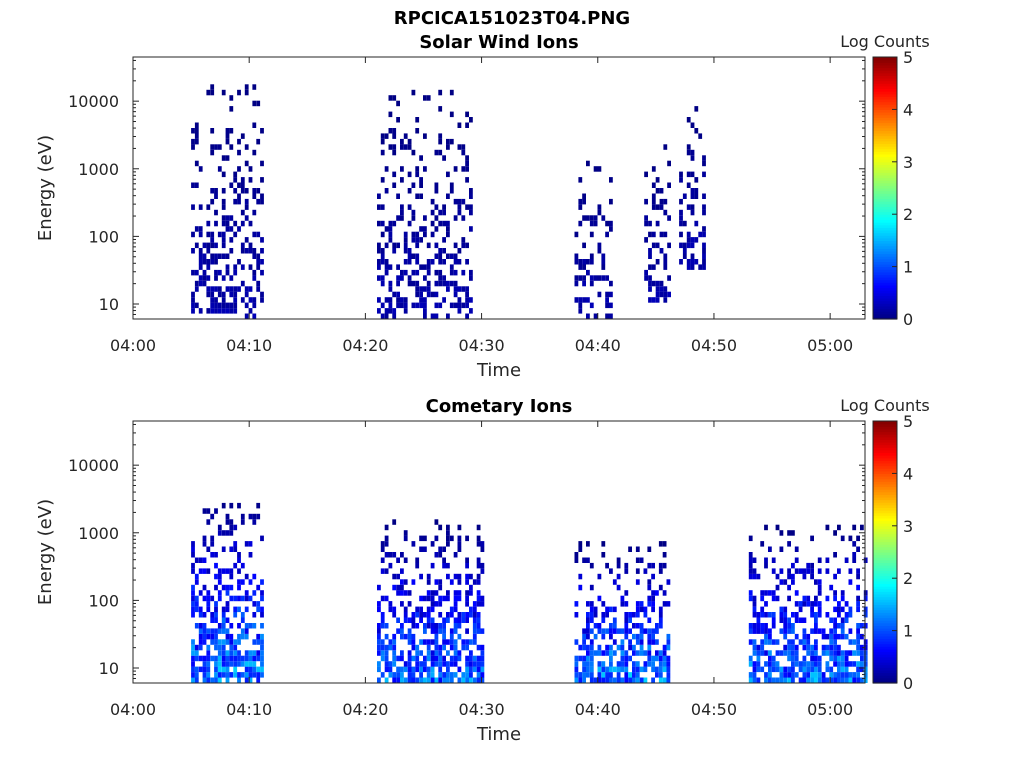 The image size is (1024, 768). I want to click on x-axis-label: Time, so click(498, 734).